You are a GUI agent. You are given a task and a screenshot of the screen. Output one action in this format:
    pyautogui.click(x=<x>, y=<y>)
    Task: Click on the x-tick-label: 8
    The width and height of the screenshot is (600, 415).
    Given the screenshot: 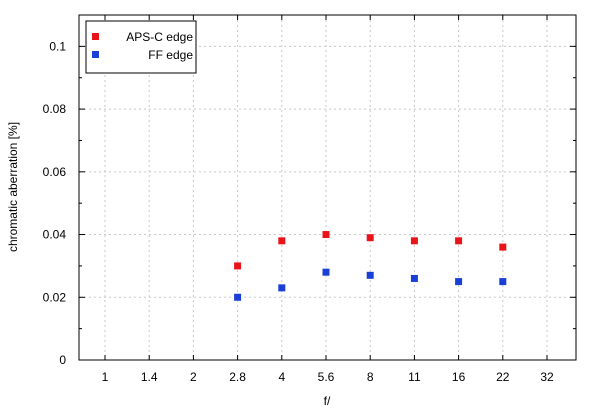 What is the action you would take?
    pyautogui.click(x=370, y=377)
    